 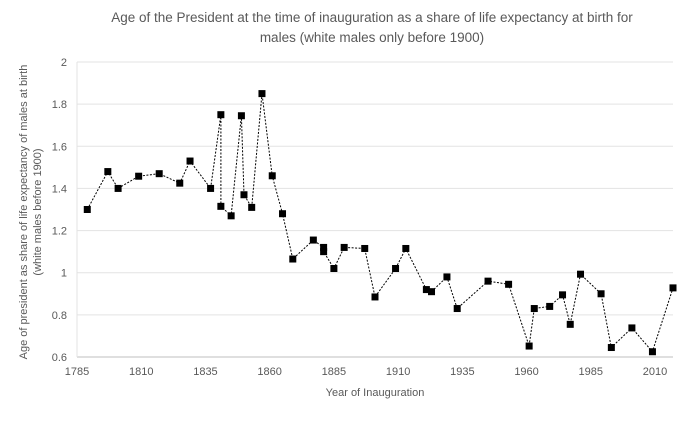 What do you see at coordinates (64, 63) in the screenshot?
I see `y-tick-label: 2` at bounding box center [64, 63].